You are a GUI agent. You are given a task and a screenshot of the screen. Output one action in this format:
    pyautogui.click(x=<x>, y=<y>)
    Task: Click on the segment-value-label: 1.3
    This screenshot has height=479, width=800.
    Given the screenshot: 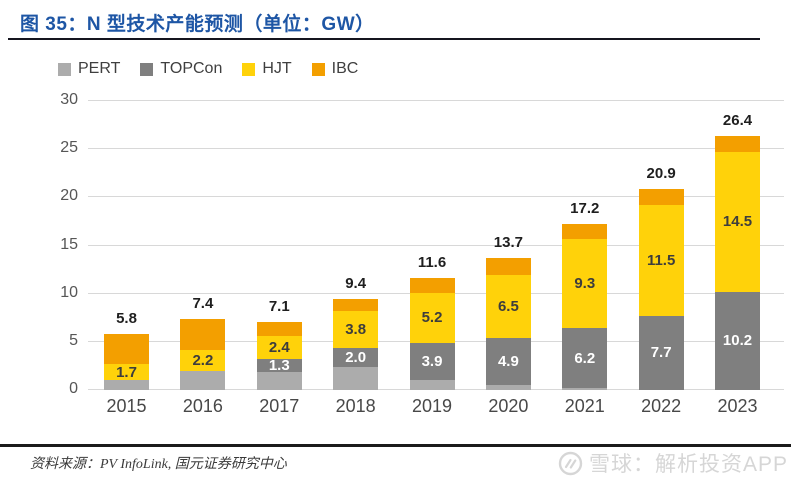 What is the action you would take?
    pyautogui.click(x=279, y=365)
    